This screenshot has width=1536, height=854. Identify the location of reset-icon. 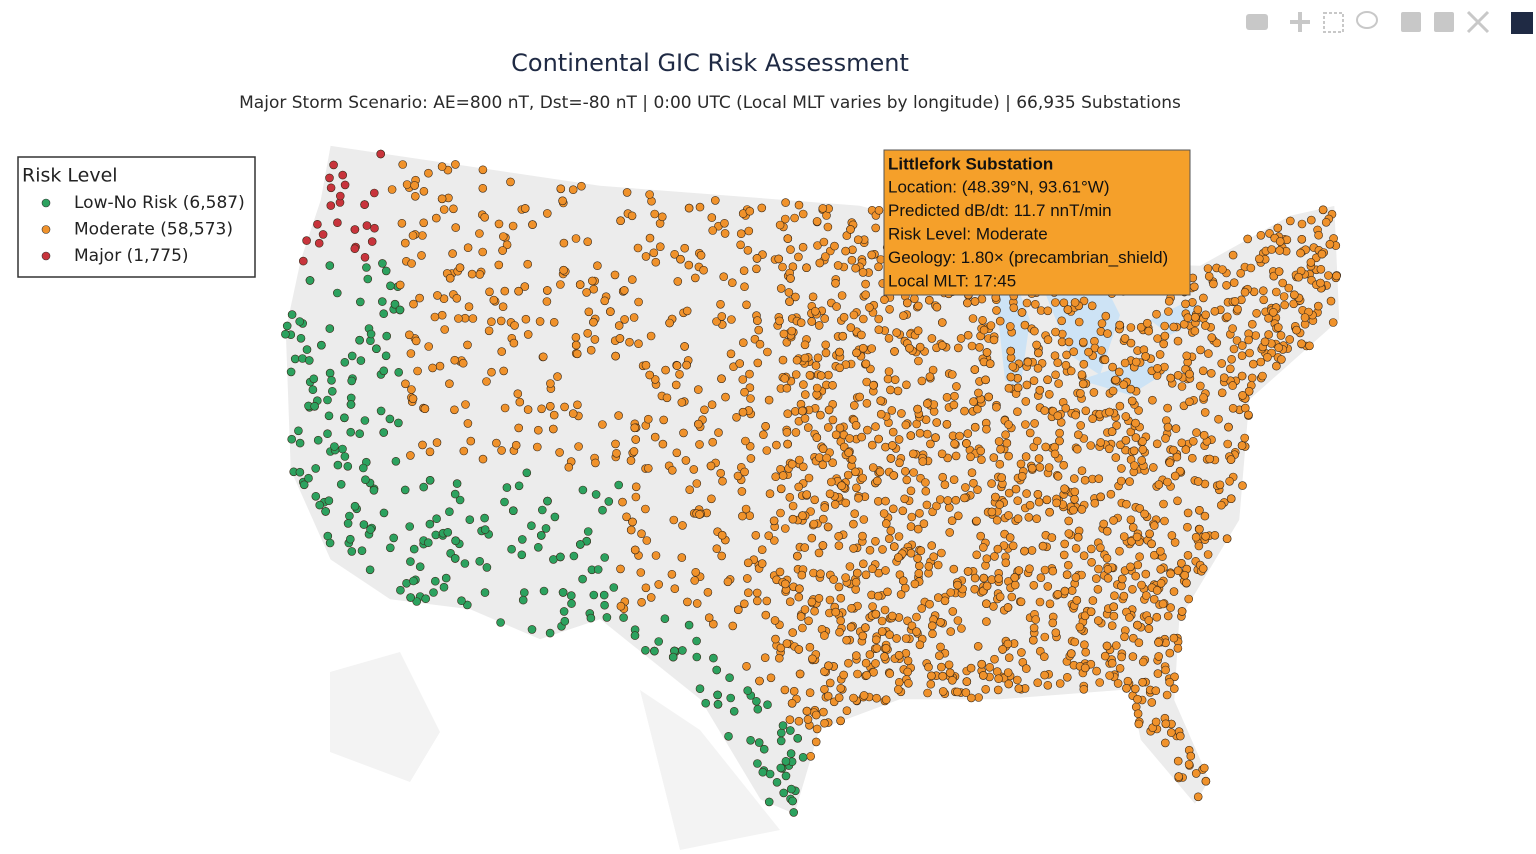
(1478, 22).